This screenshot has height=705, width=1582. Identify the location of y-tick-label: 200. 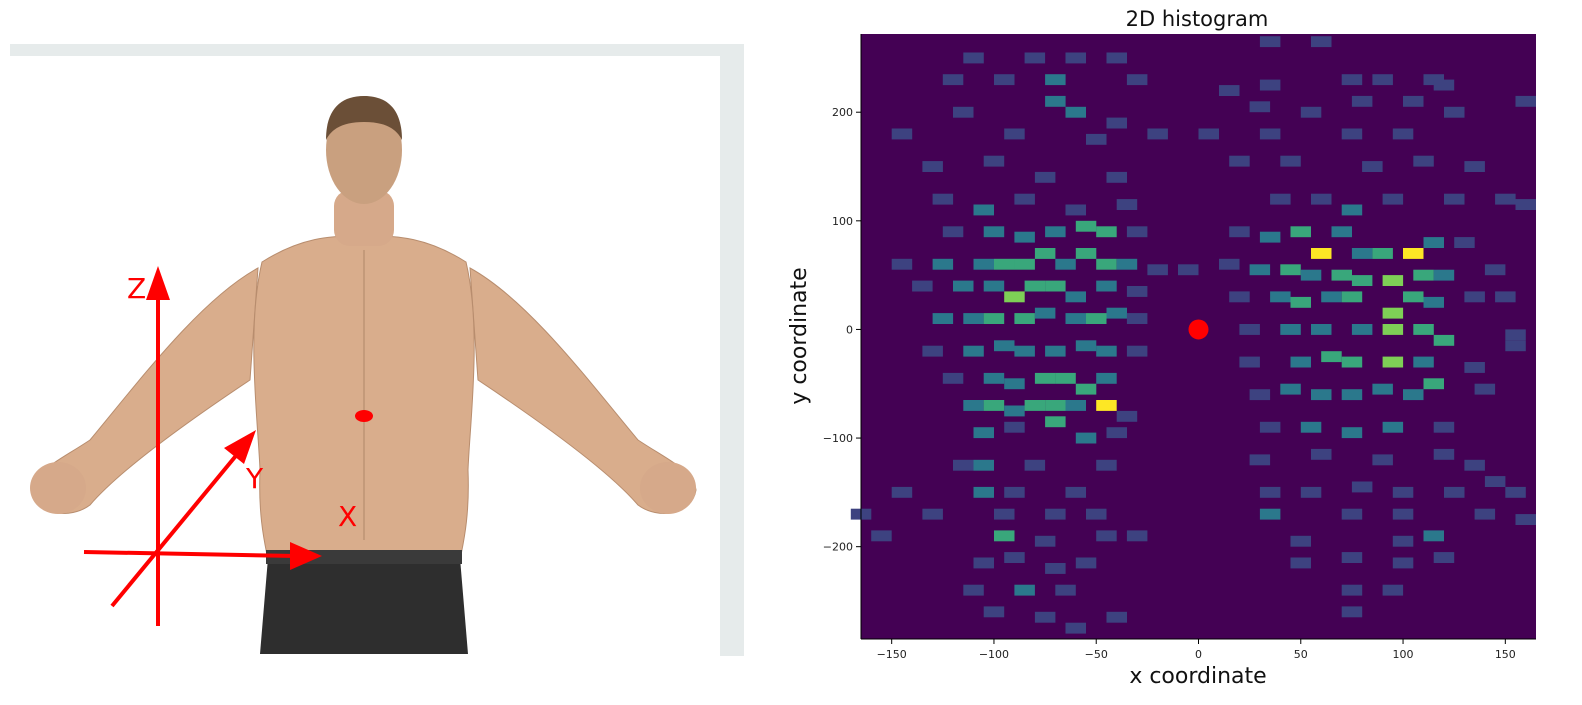
(842, 112).